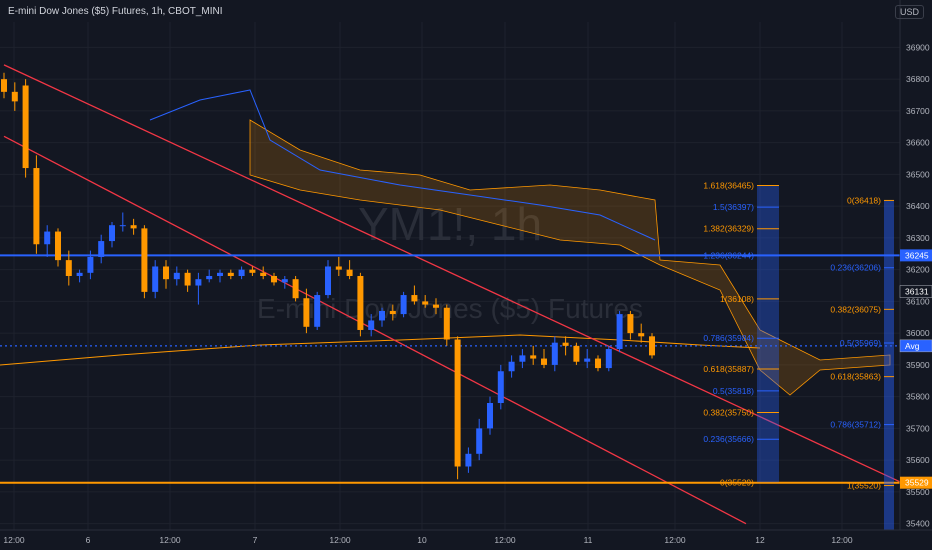  What do you see at coordinates (380, 350) in the screenshot?
I see `moving-average` at bounding box center [380, 350].